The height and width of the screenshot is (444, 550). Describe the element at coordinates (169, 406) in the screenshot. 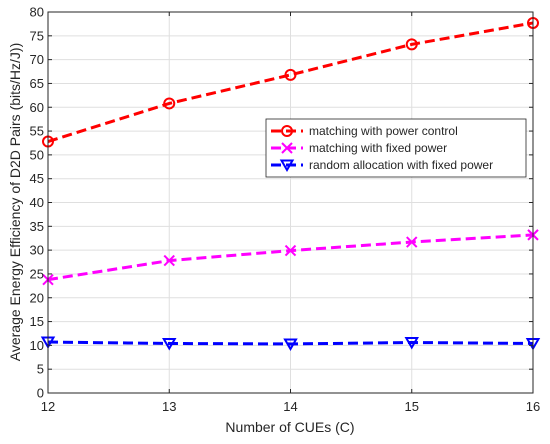

I see `x-tick-label: 13` at that location.